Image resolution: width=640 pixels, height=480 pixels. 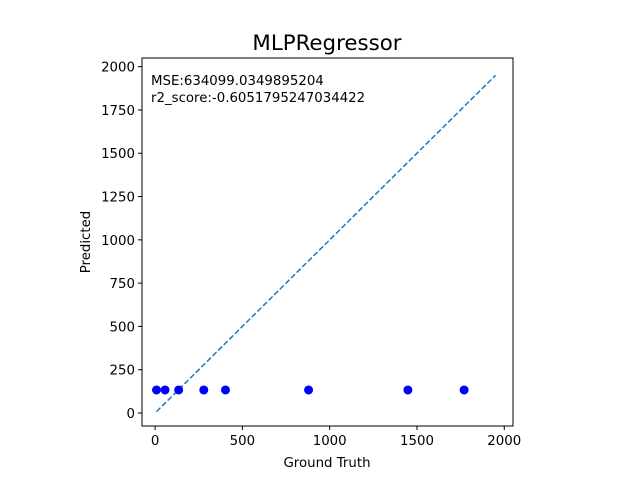 I want to click on chart-title: MLPRegressor, so click(x=326, y=43).